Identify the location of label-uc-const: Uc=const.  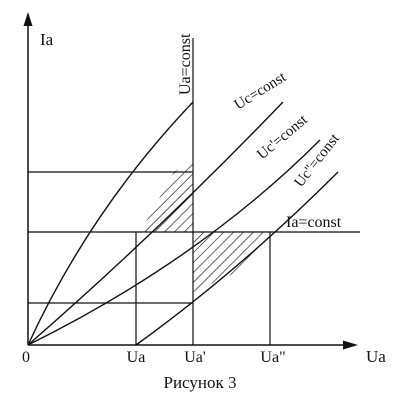
(261, 91).